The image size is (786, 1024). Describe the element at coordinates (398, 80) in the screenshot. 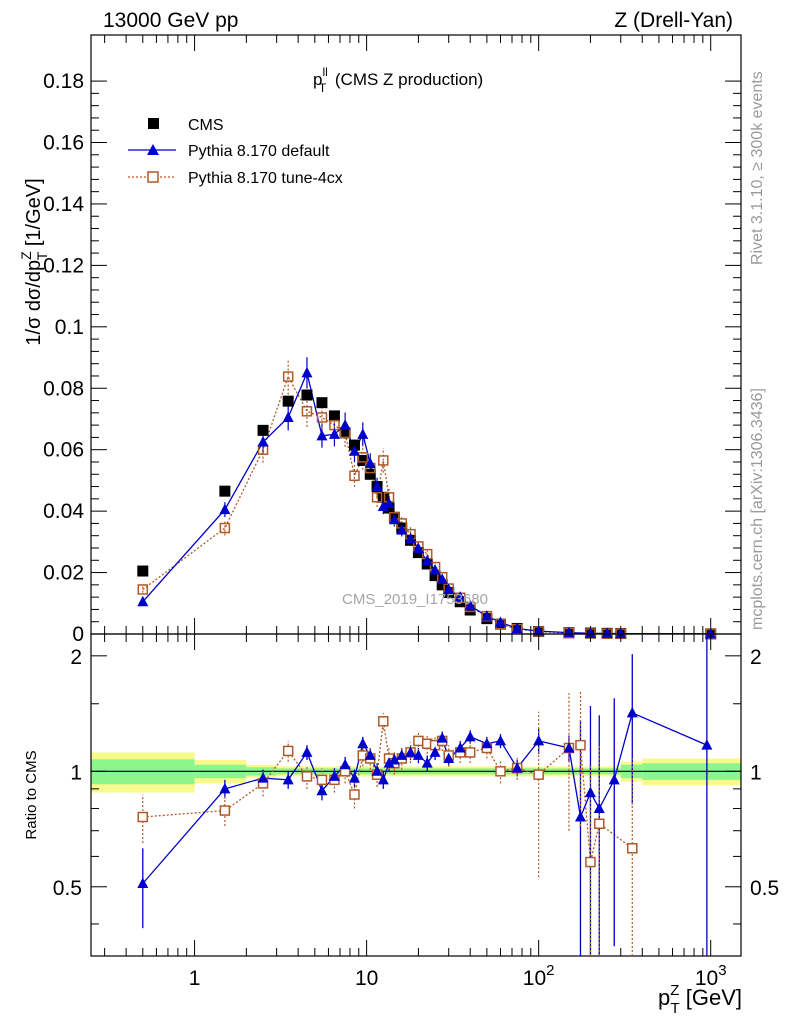

I see `main-title: pll T (CMS Z production)` at that location.